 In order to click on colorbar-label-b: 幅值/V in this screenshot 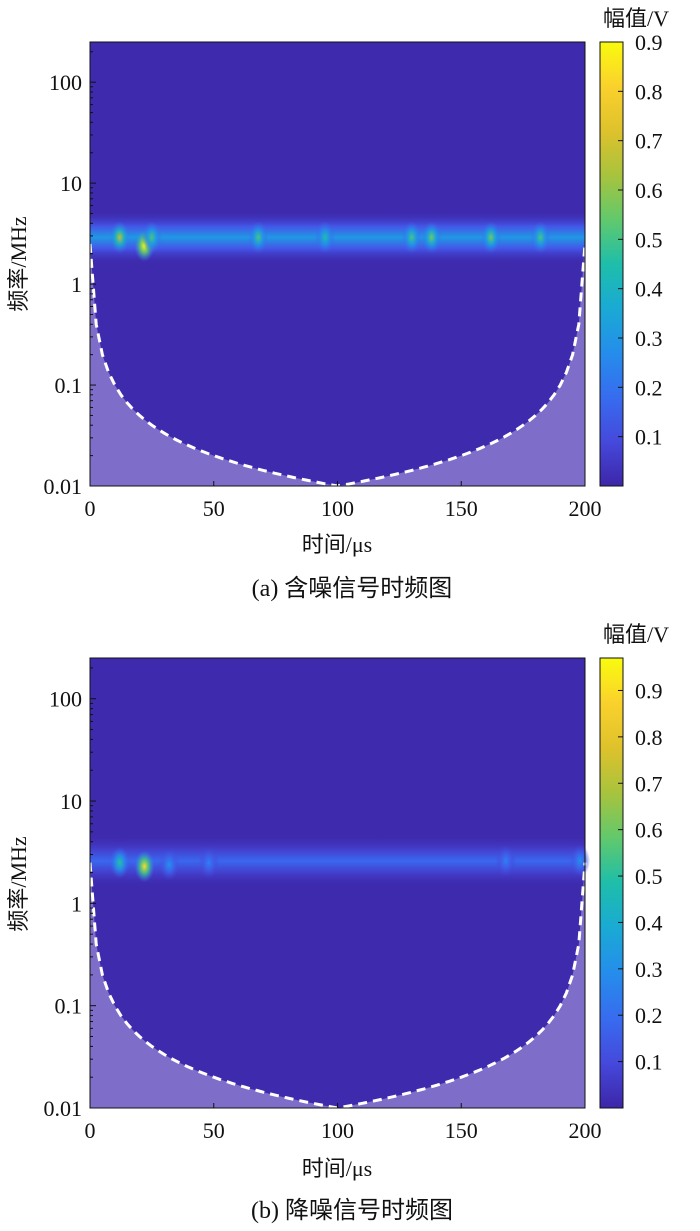, I will do `click(636, 634)`.